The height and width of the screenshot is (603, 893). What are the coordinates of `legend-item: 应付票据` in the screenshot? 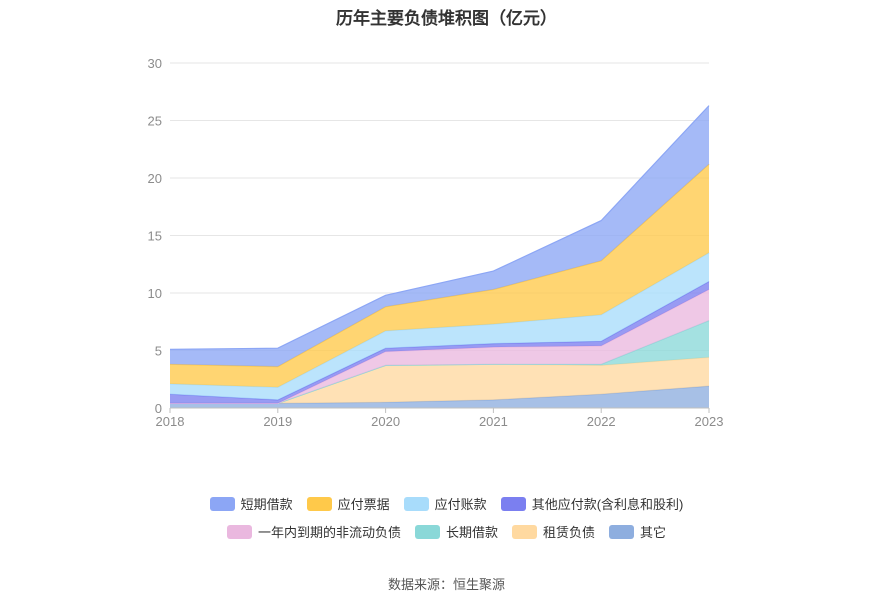 It's located at (348, 503).